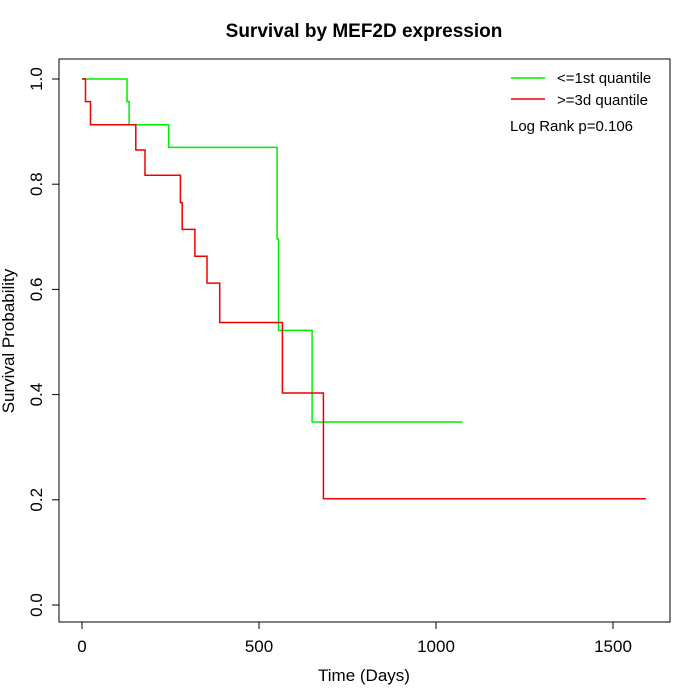 The height and width of the screenshot is (700, 700). I want to click on x-tick-label: 1000, so click(436, 646).